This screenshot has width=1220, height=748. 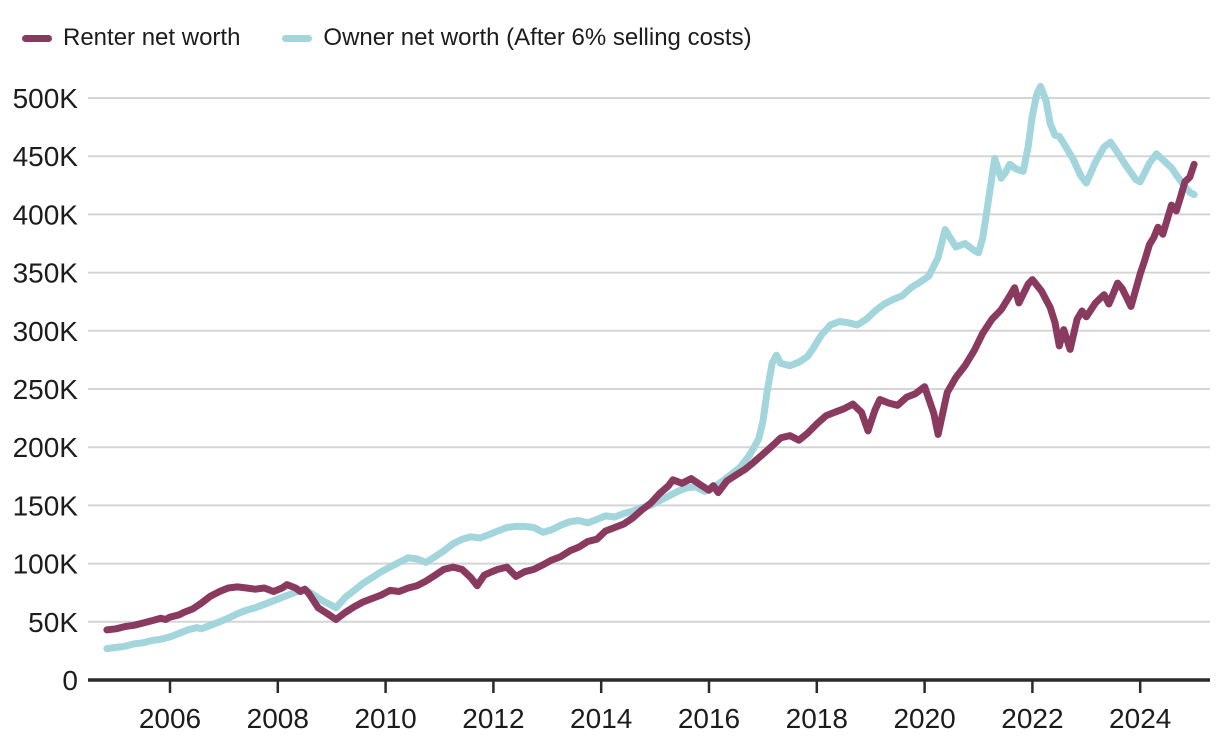 What do you see at coordinates (46, 273) in the screenshot?
I see `y-tick-label: 350K` at bounding box center [46, 273].